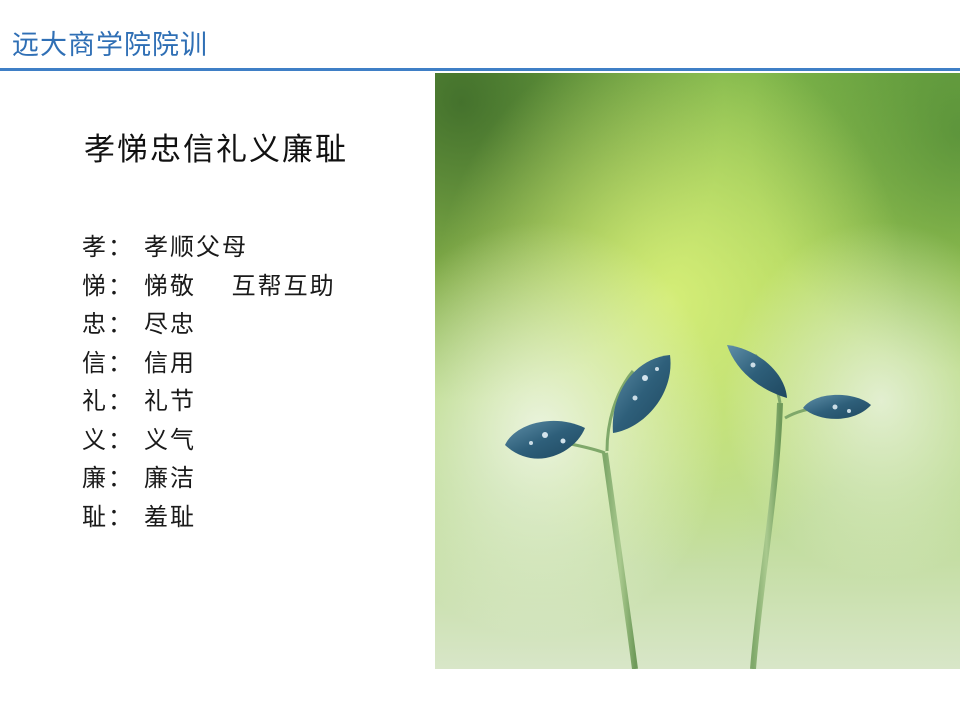 Image resolution: width=960 pixels, height=720 pixels. Describe the element at coordinates (170, 478) in the screenshot. I see `virtue-meaning: 廉洁` at that location.